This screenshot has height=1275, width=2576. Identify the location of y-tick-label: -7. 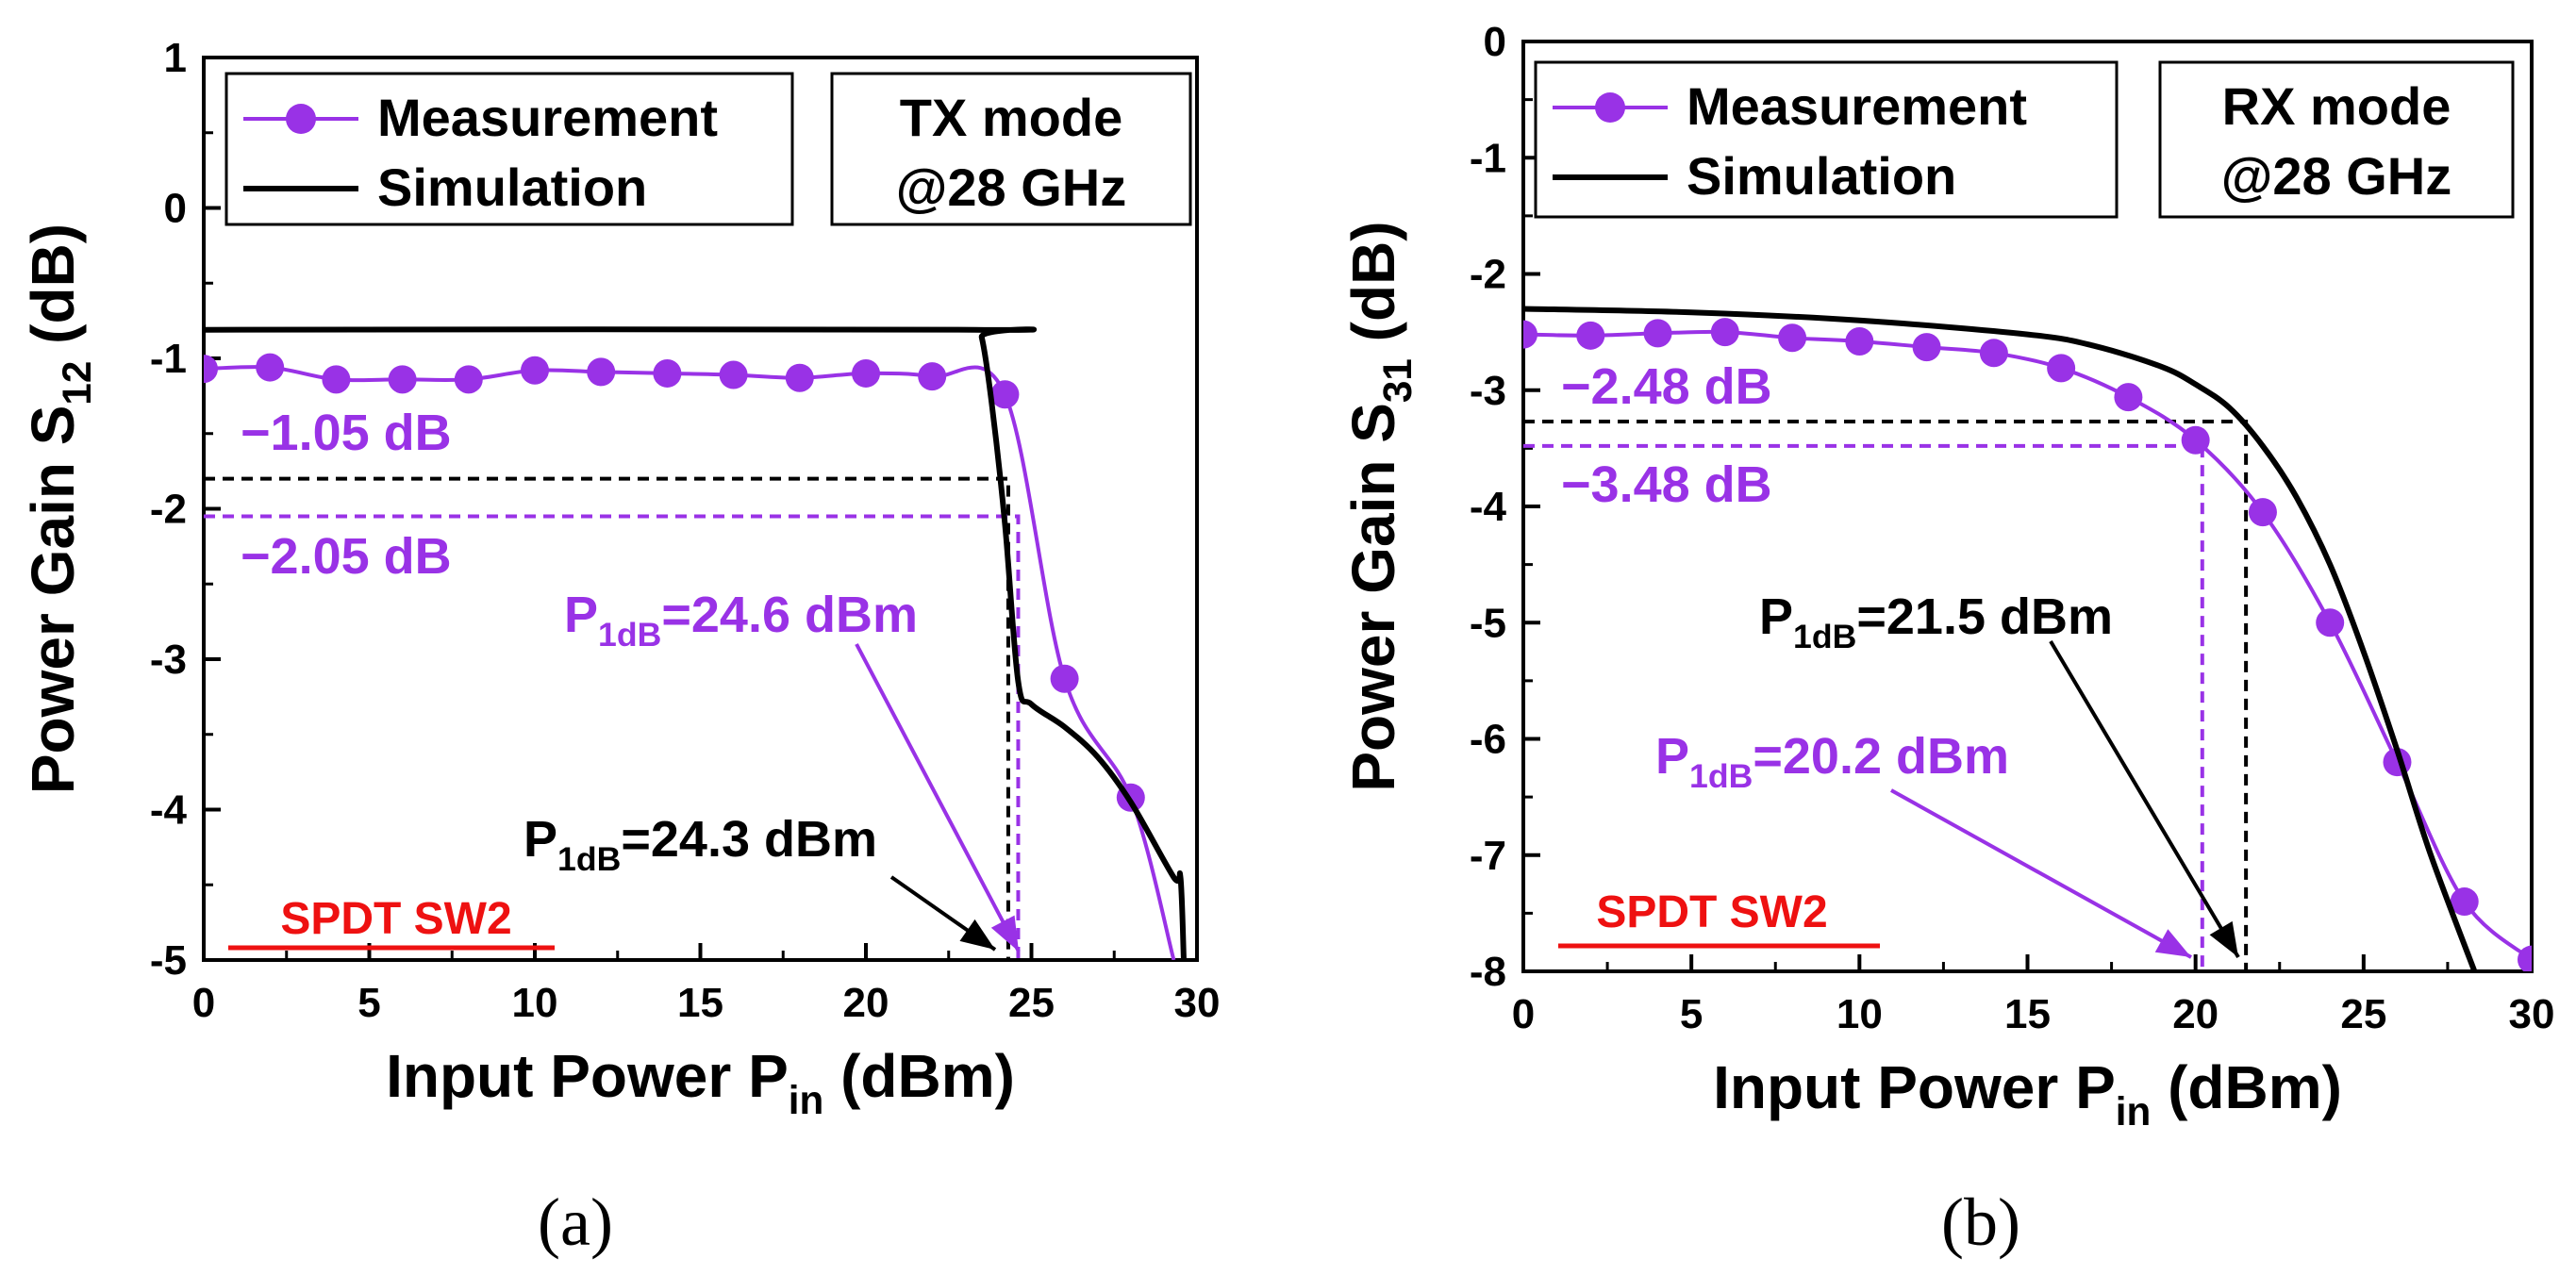
(1488, 856).